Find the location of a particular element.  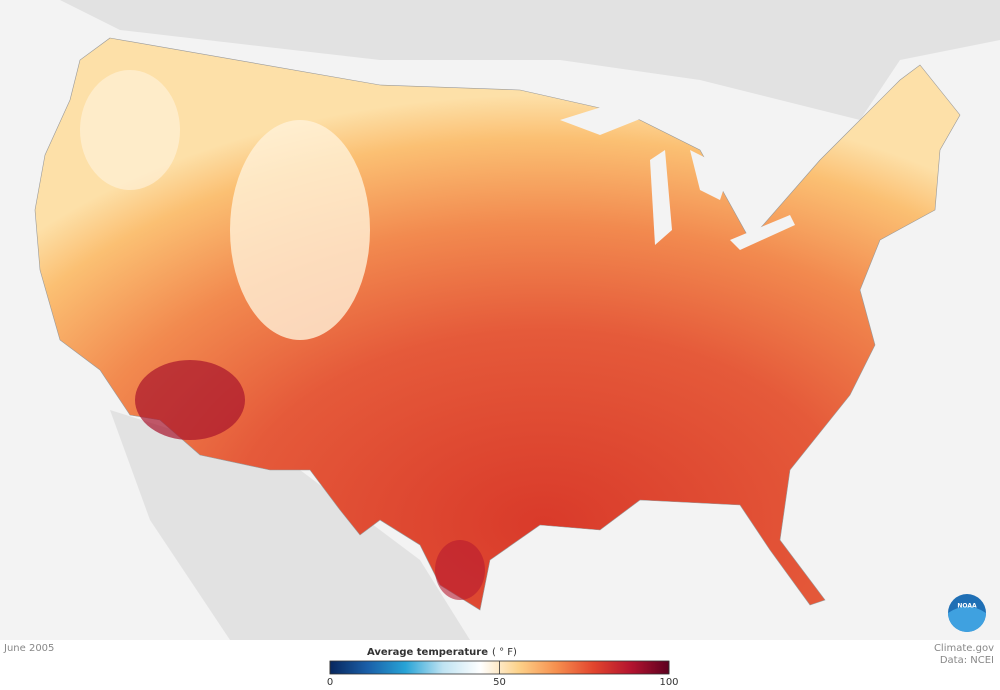

lake-erie is located at coordinates (762, 232).